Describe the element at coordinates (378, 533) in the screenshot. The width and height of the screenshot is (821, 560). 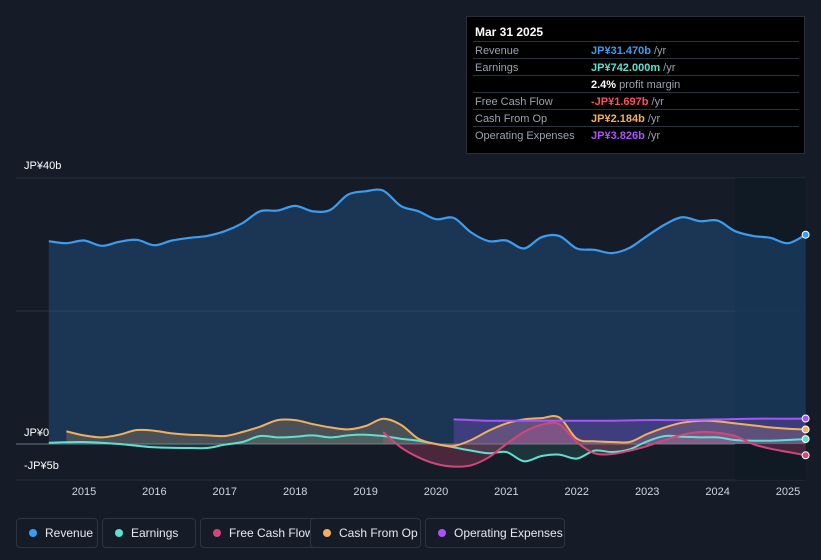
I see `legend-label: Cash From Op` at that location.